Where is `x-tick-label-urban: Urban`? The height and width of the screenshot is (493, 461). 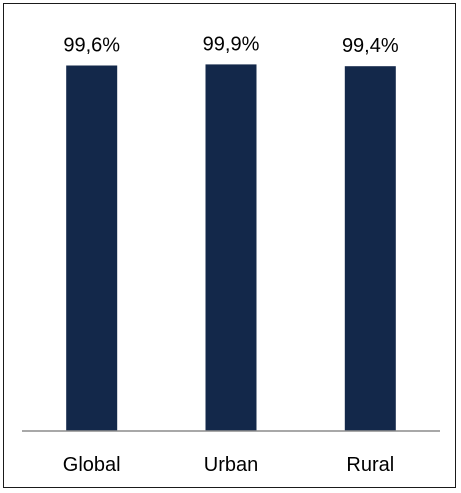
x-tick-label-urban: Urban is located at coordinates (231, 465).